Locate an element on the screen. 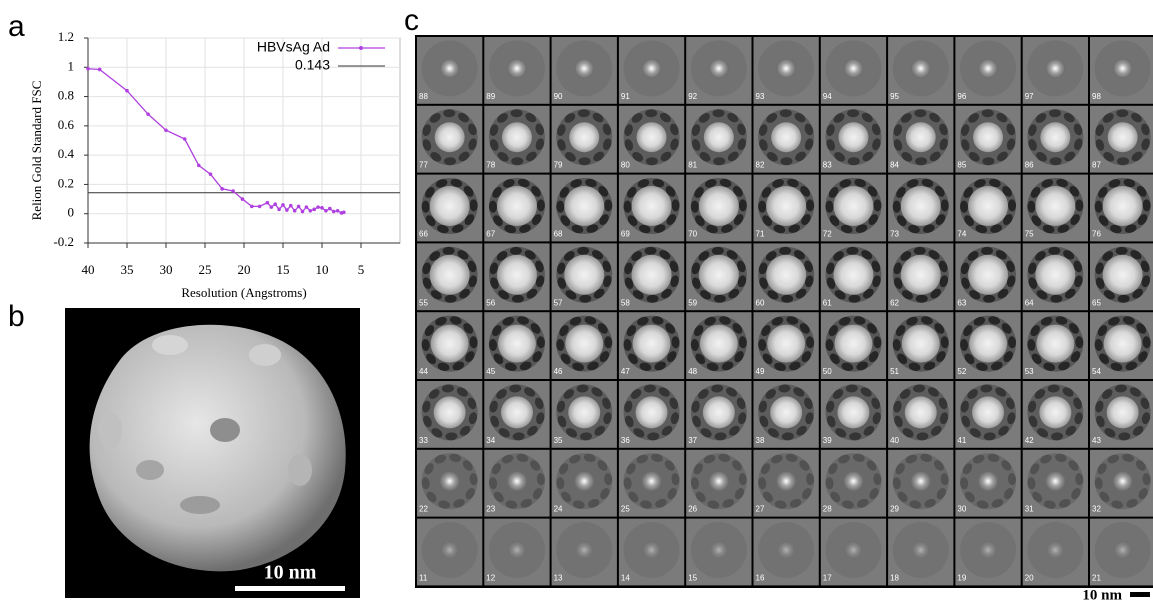 This screenshot has height=606, width=1153. class-average: 75 is located at coordinates (1055, 208).